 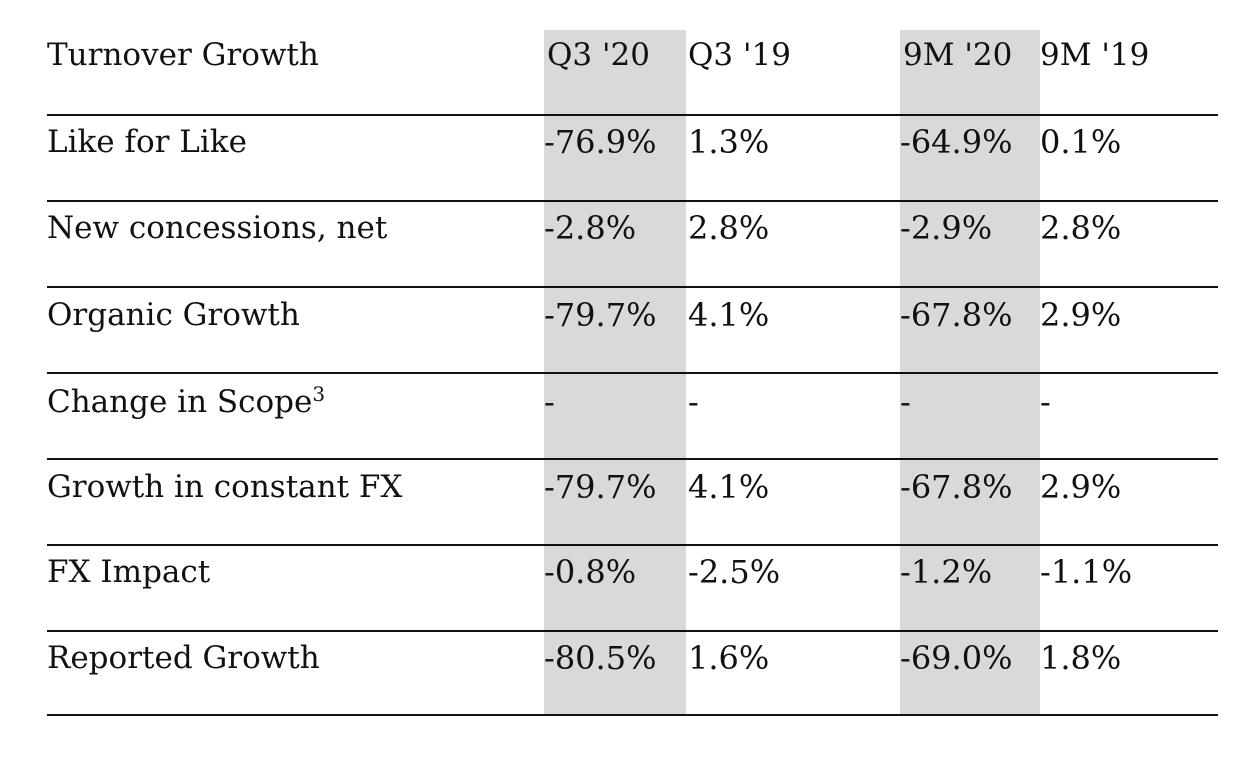 What do you see at coordinates (630, 408) in the screenshot?
I see `table-row: Change in Scope3 - - - -` at bounding box center [630, 408].